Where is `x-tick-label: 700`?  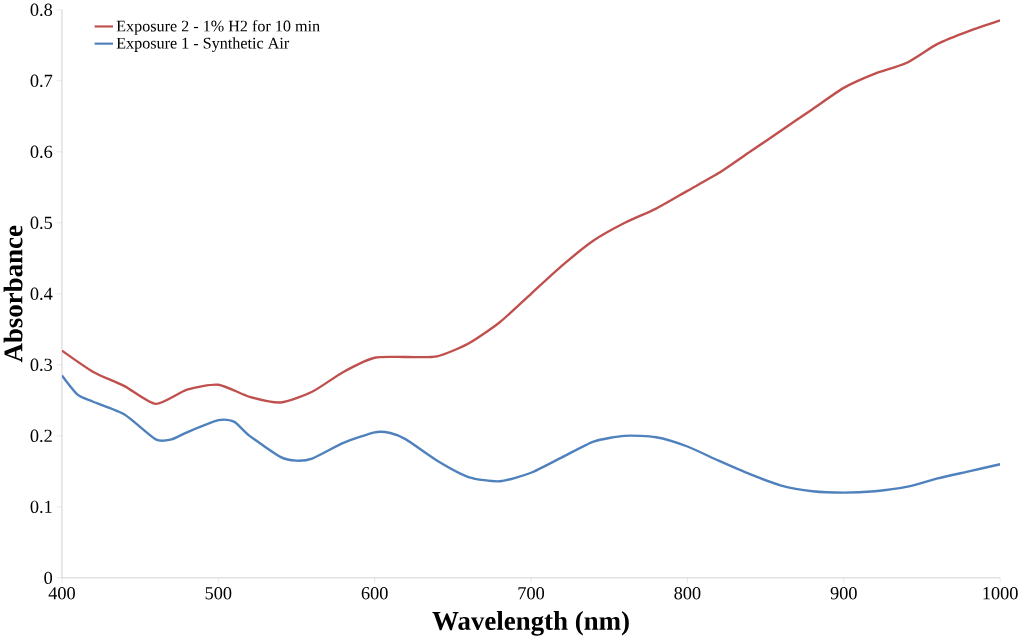 x-tick-label: 700 is located at coordinates (531, 593).